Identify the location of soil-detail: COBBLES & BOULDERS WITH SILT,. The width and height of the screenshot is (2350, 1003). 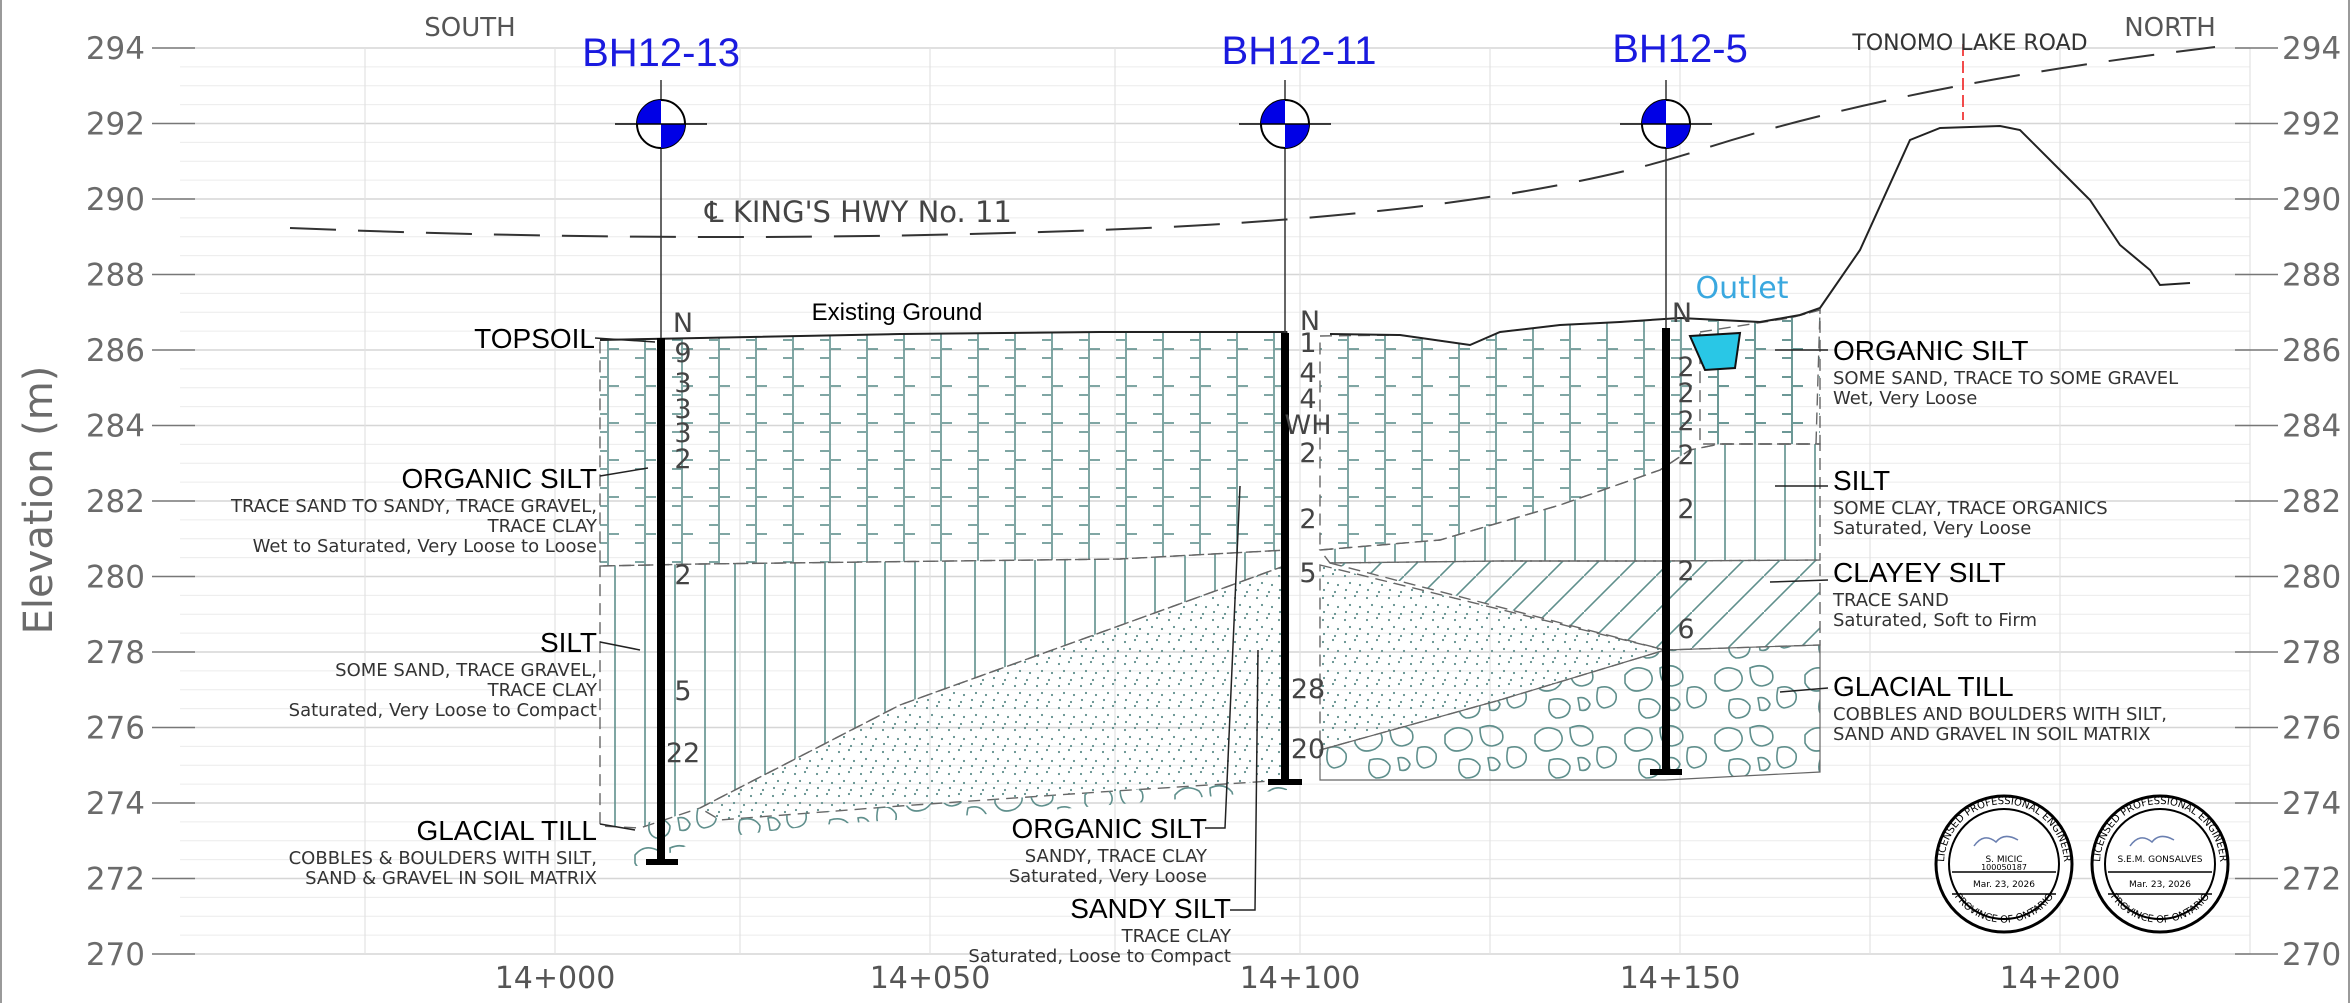
(443, 858).